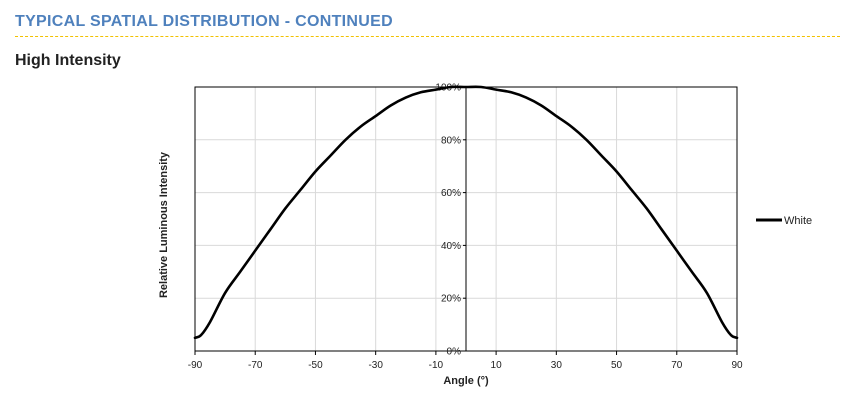 The height and width of the screenshot is (402, 842). Describe the element at coordinates (451, 140) in the screenshot. I see `y-tick-label: 80%` at that location.